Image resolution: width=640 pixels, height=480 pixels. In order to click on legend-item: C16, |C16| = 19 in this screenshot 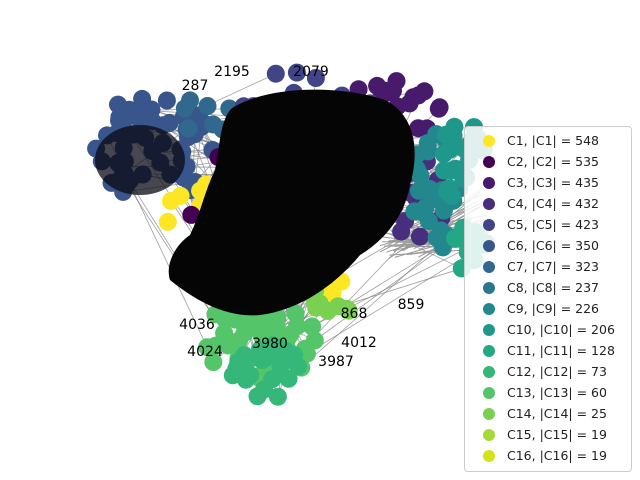, I will do `click(548, 455)`.